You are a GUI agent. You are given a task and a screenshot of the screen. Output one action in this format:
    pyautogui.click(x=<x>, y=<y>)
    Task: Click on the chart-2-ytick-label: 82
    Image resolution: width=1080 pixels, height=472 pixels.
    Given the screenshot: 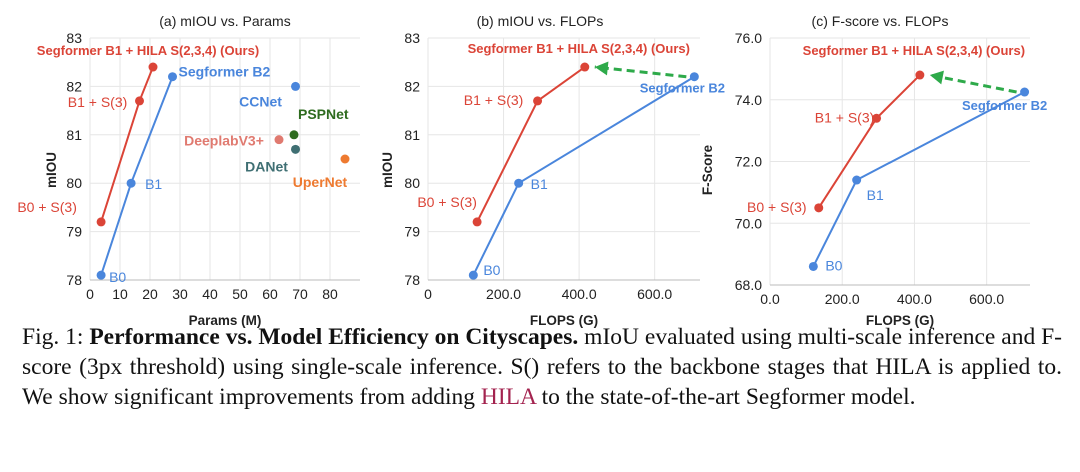 What is the action you would take?
    pyautogui.click(x=412, y=86)
    